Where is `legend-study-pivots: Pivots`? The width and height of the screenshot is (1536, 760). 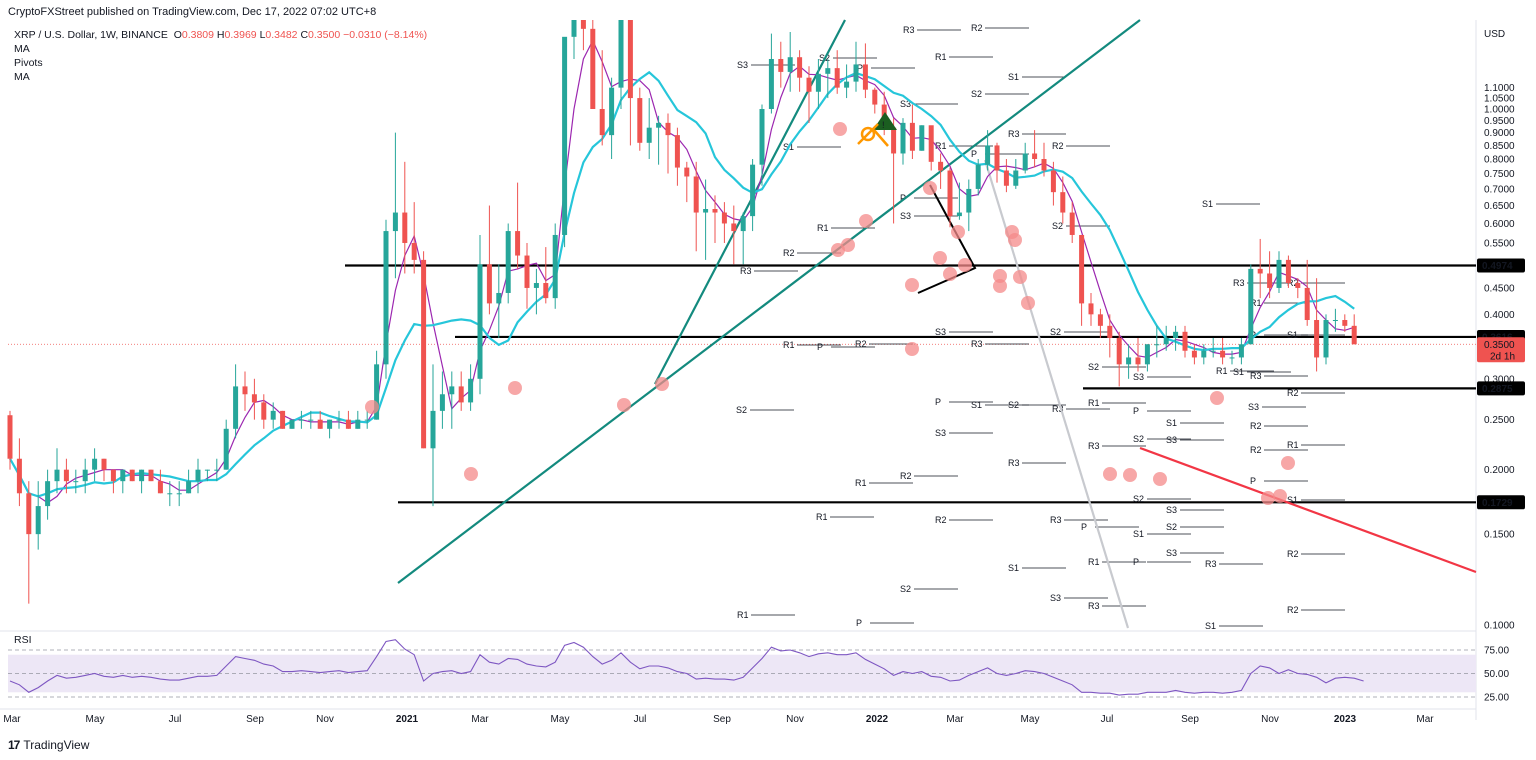
legend-study-pivots: Pivots is located at coordinates (28, 63).